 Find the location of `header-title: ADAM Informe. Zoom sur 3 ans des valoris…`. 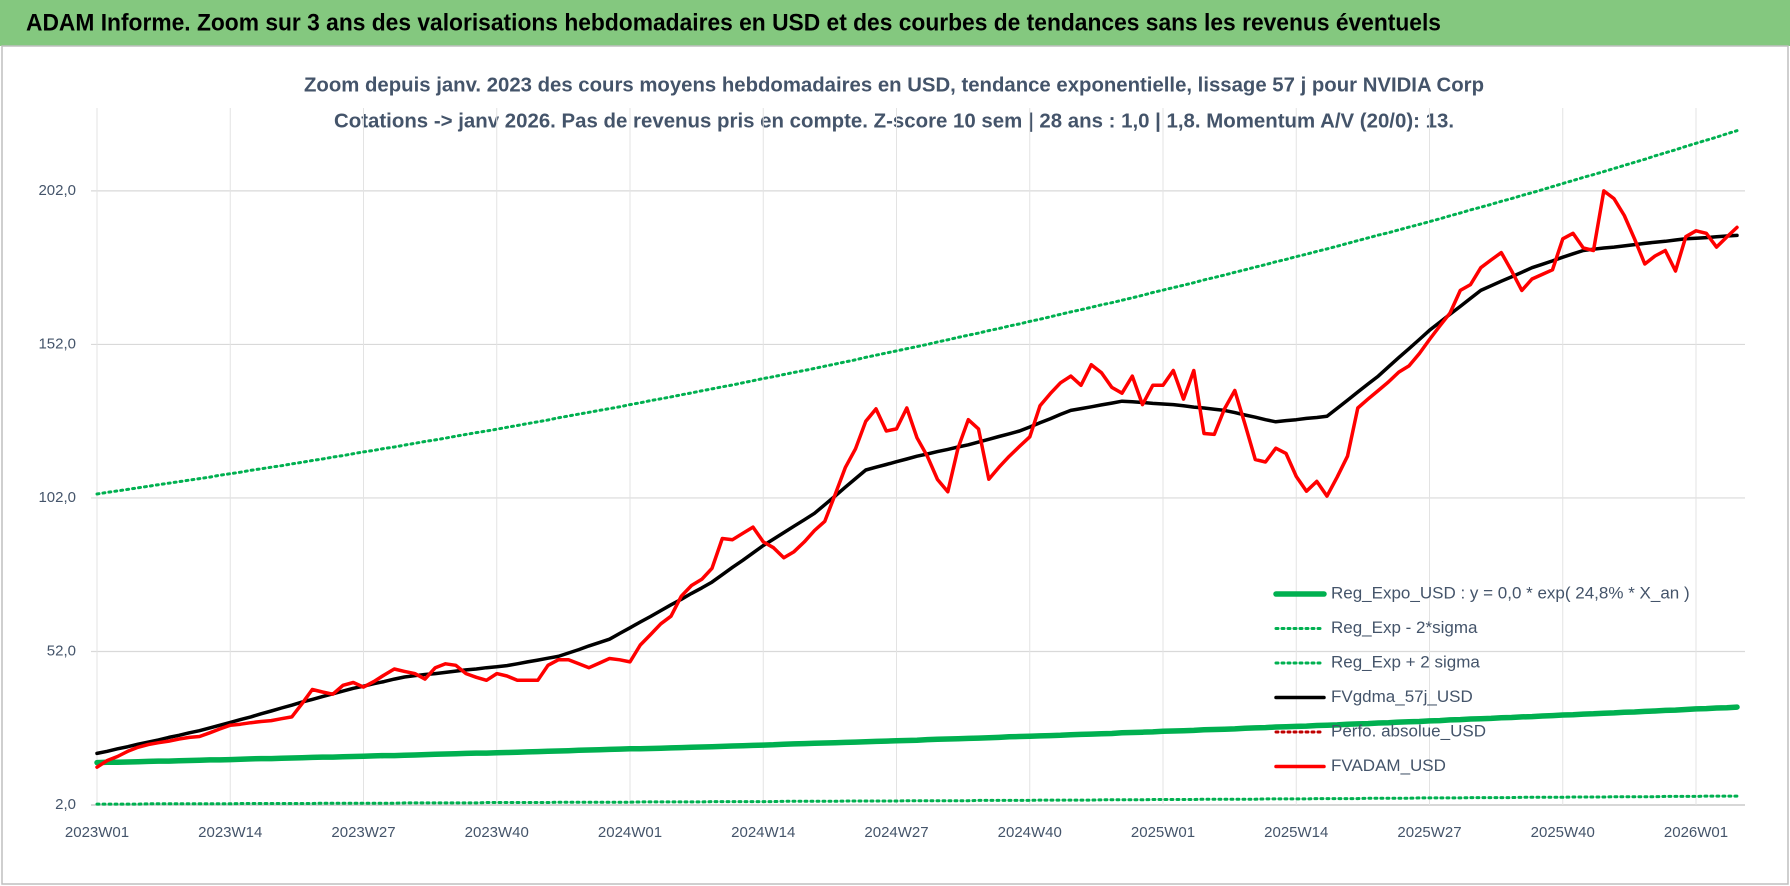

header-title: ADAM Informe. Zoom sur 3 ans des valoris… is located at coordinates (733, 22).